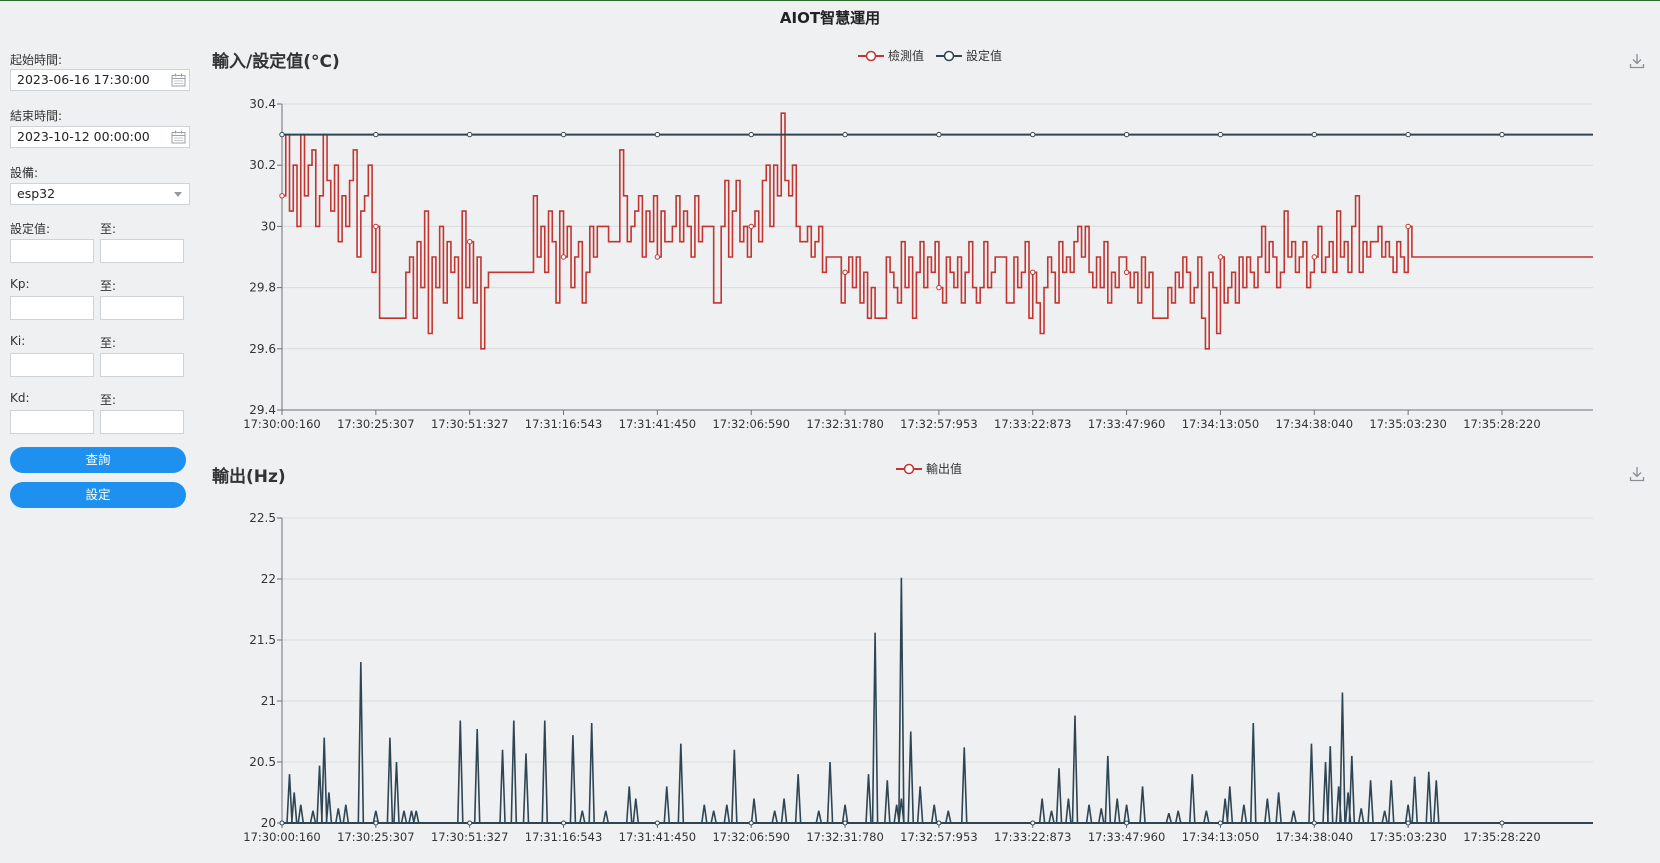 The image size is (1660, 863). Describe the element at coordinates (52, 251) in the screenshot. I see `setpoint-min-input` at that location.